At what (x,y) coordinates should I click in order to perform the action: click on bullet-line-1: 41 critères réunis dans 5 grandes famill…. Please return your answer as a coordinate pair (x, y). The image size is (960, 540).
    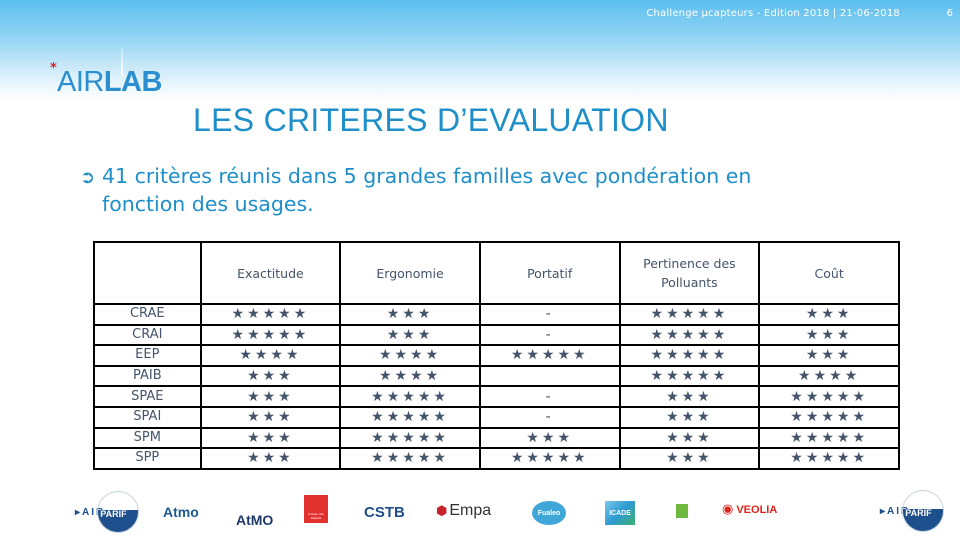
    Looking at the image, I should click on (427, 176).